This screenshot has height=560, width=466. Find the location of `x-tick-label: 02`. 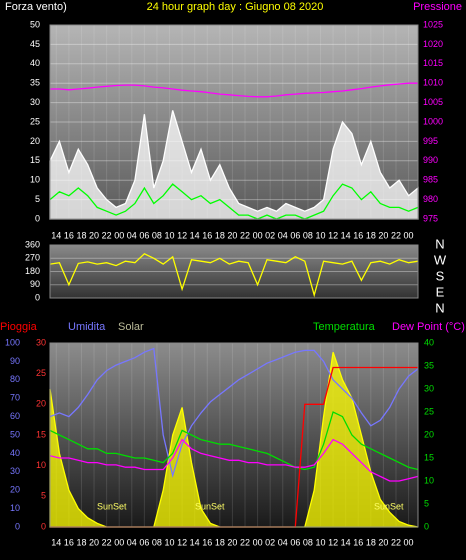

x-tick-label: 02 is located at coordinates (270, 235).